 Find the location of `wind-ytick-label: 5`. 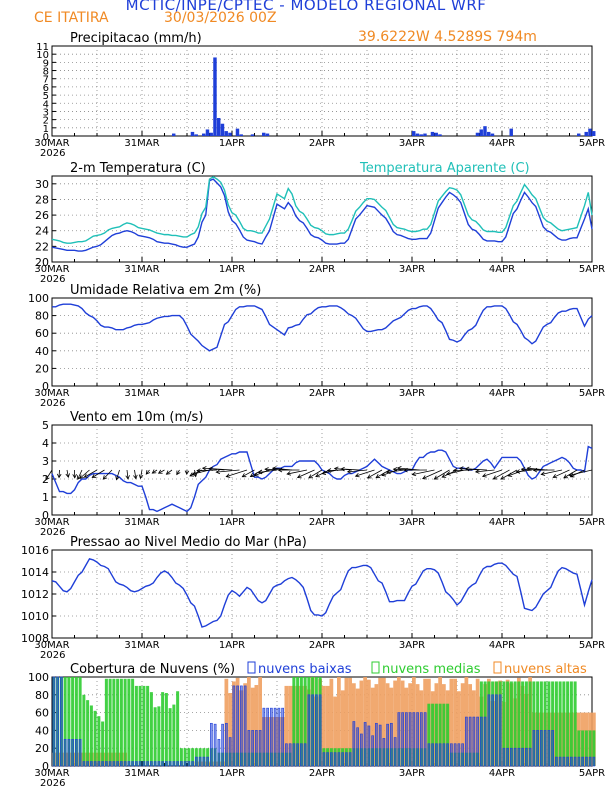

wind-ytick-label: 5 is located at coordinates (45, 425).